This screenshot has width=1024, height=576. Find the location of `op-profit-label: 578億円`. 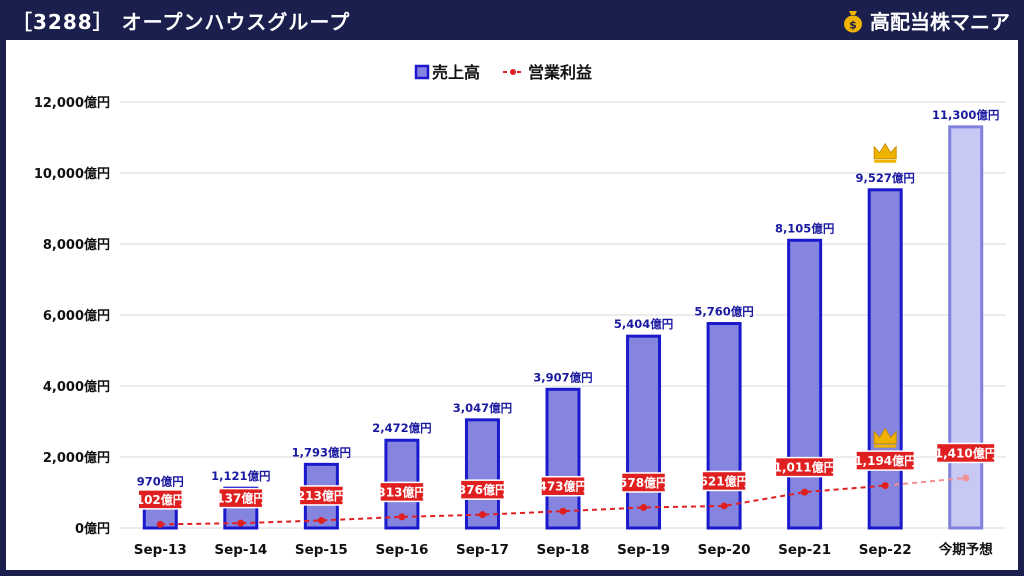

op-profit-label: 578億円 is located at coordinates (643, 482).